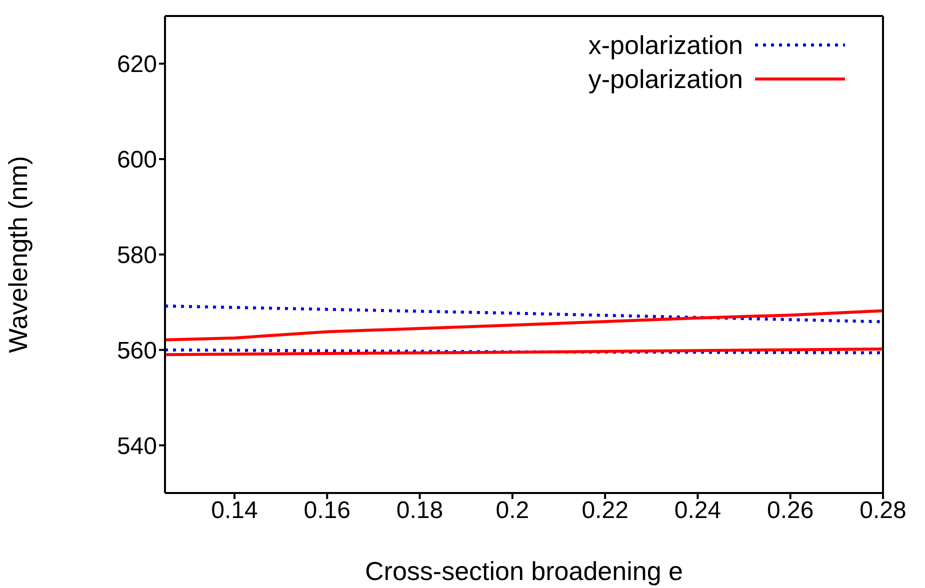 The image size is (925, 588). I want to click on y-tick-label: 560, so click(136, 350).